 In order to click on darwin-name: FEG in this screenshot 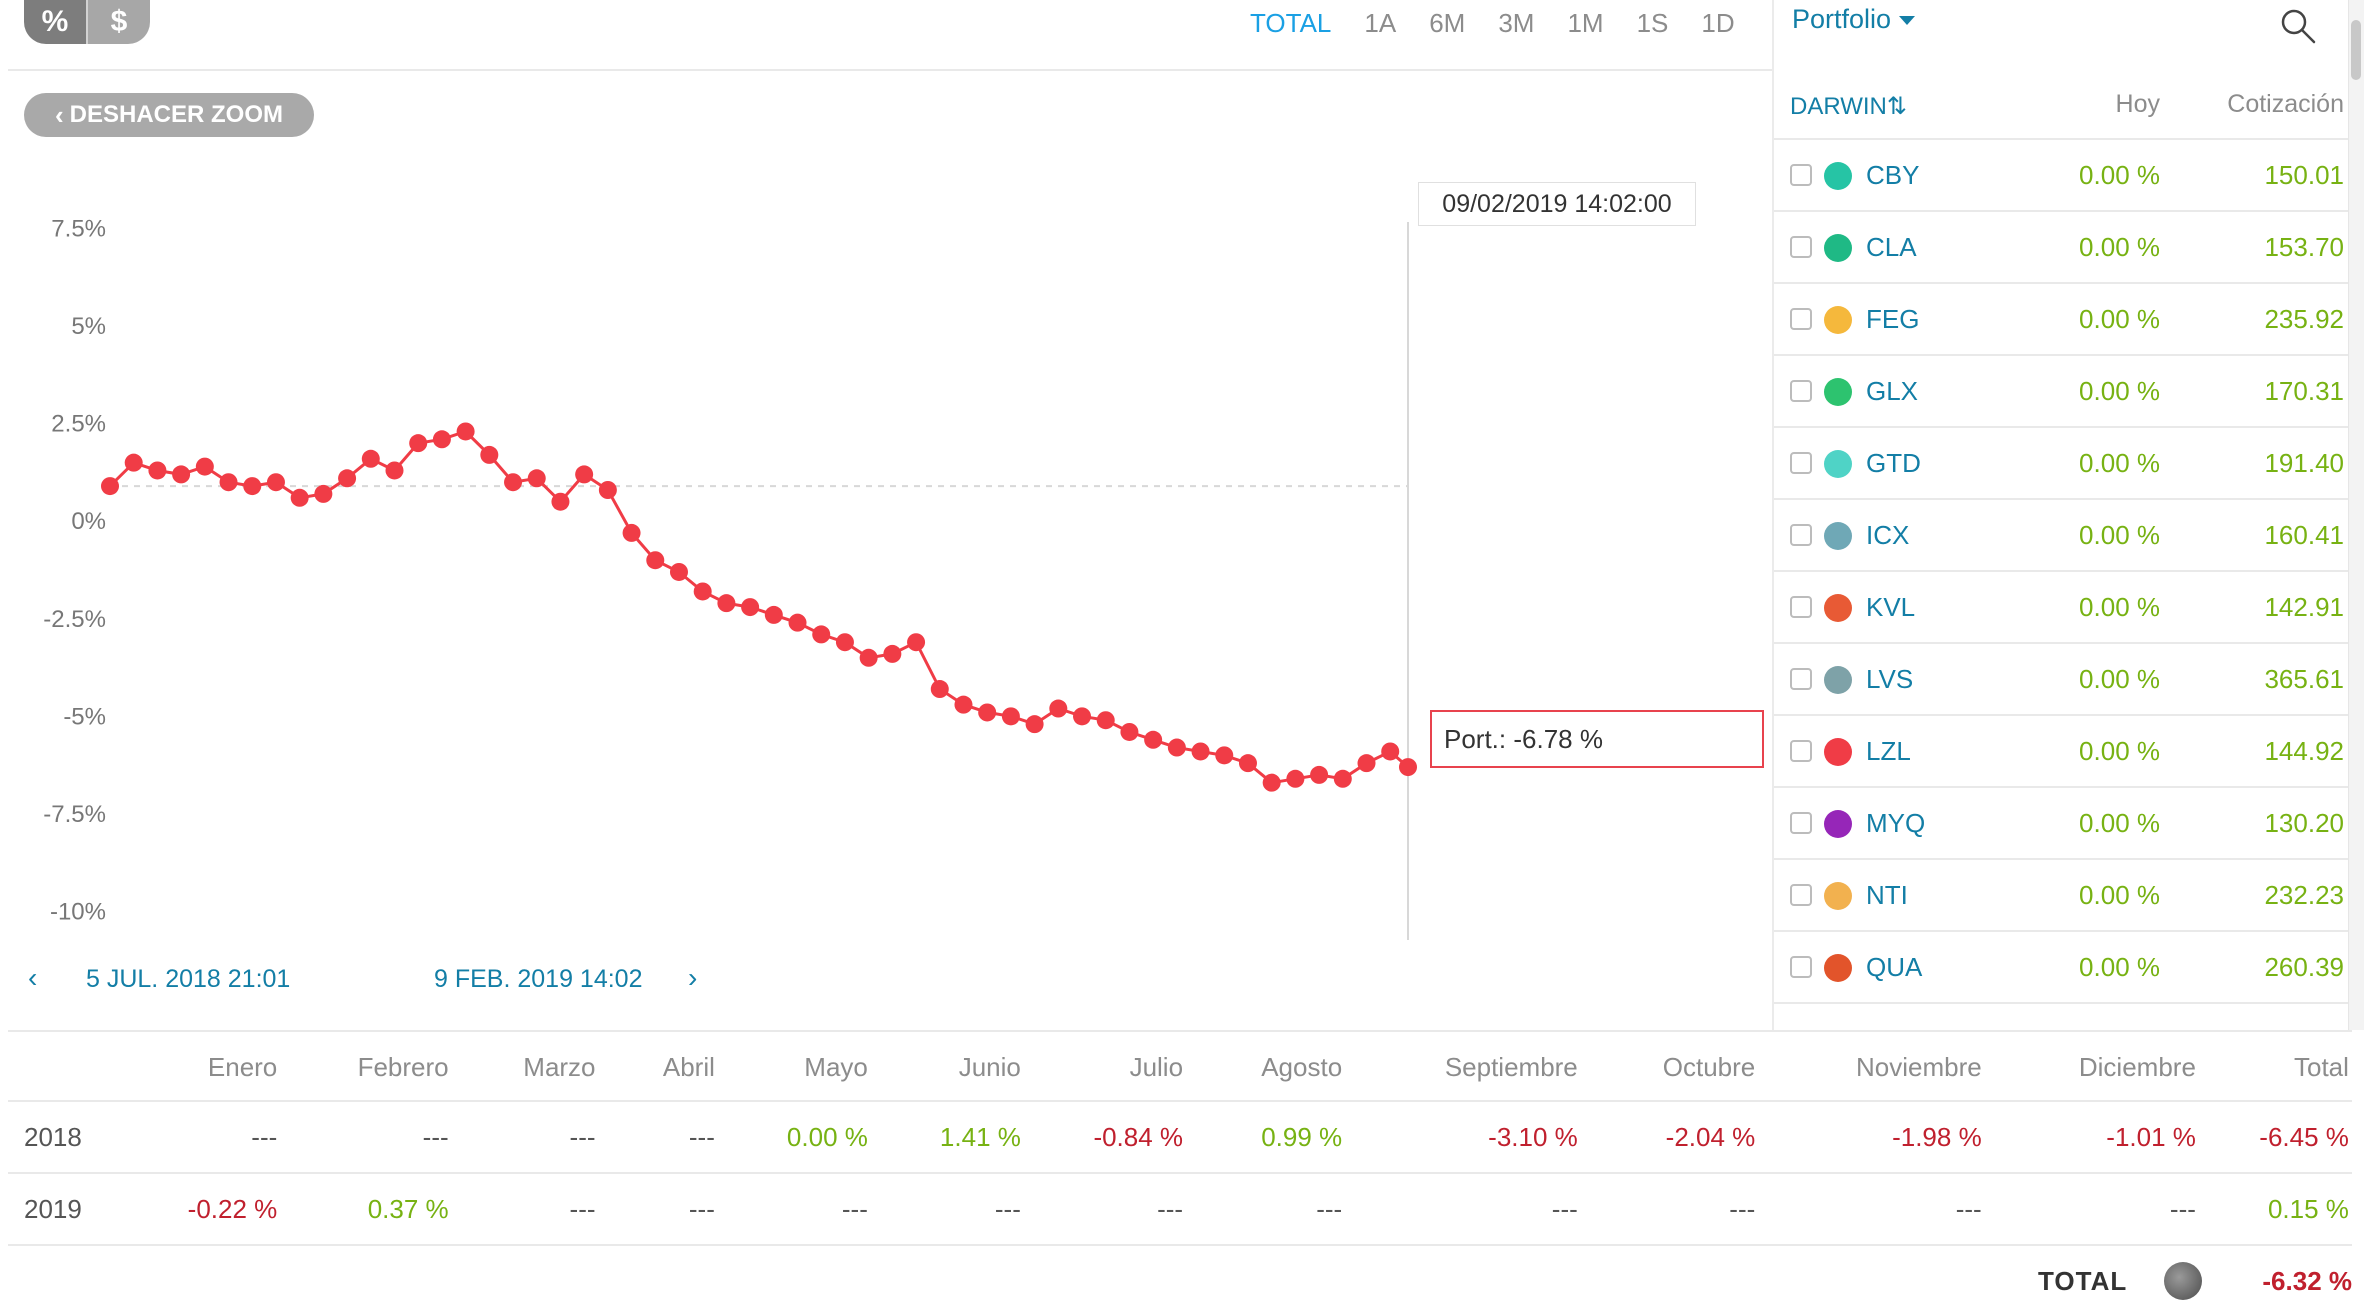, I will do `click(1893, 319)`.